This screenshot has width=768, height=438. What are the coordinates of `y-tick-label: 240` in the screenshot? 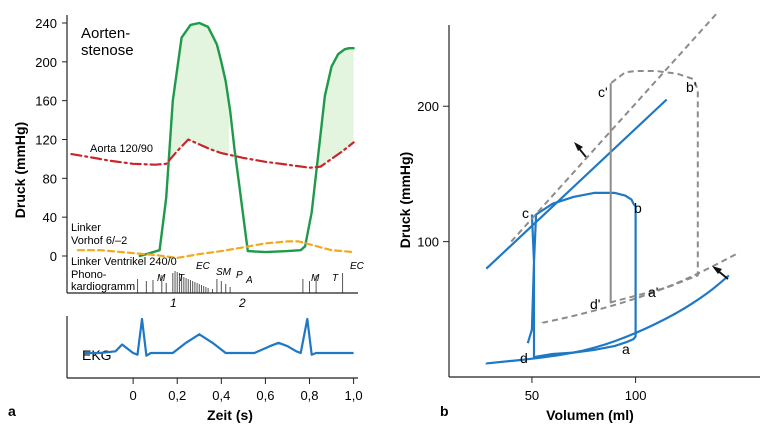 It's located at (46, 23).